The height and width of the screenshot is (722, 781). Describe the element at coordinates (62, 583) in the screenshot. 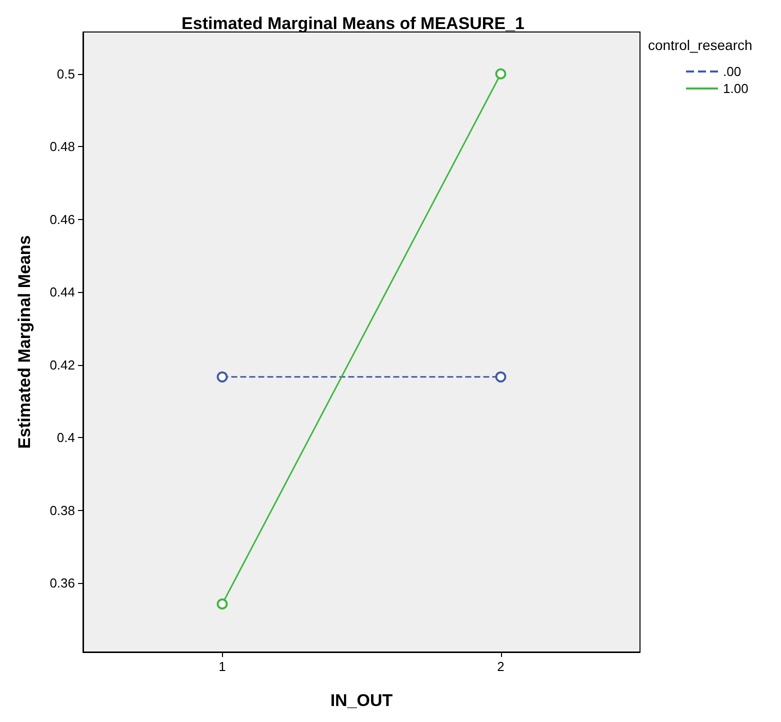

I see `y-tick-label: 0.36` at that location.